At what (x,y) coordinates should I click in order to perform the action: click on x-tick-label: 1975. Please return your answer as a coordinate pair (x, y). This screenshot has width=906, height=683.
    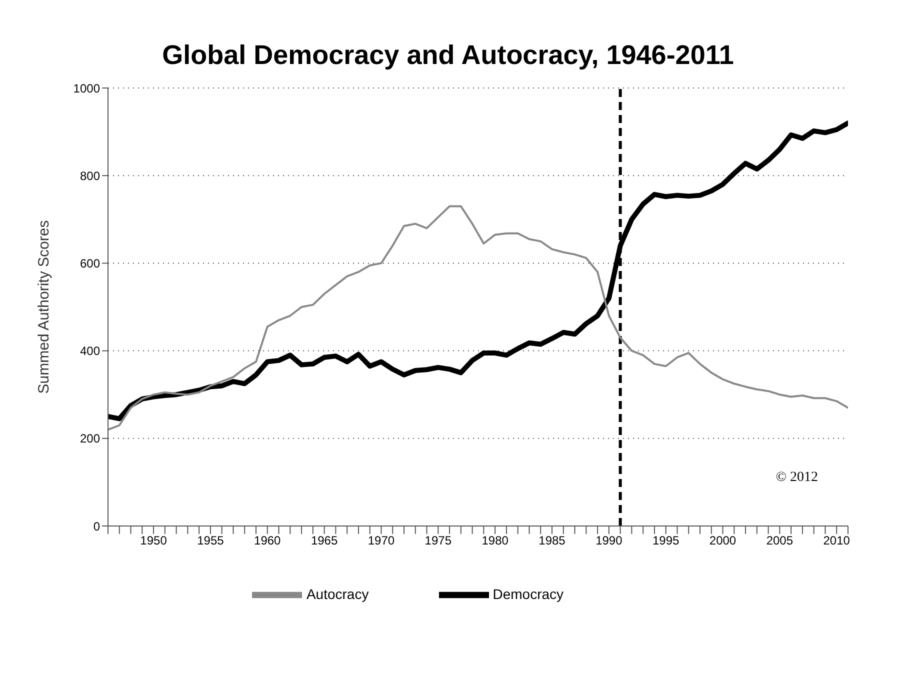
    Looking at the image, I should click on (438, 541).